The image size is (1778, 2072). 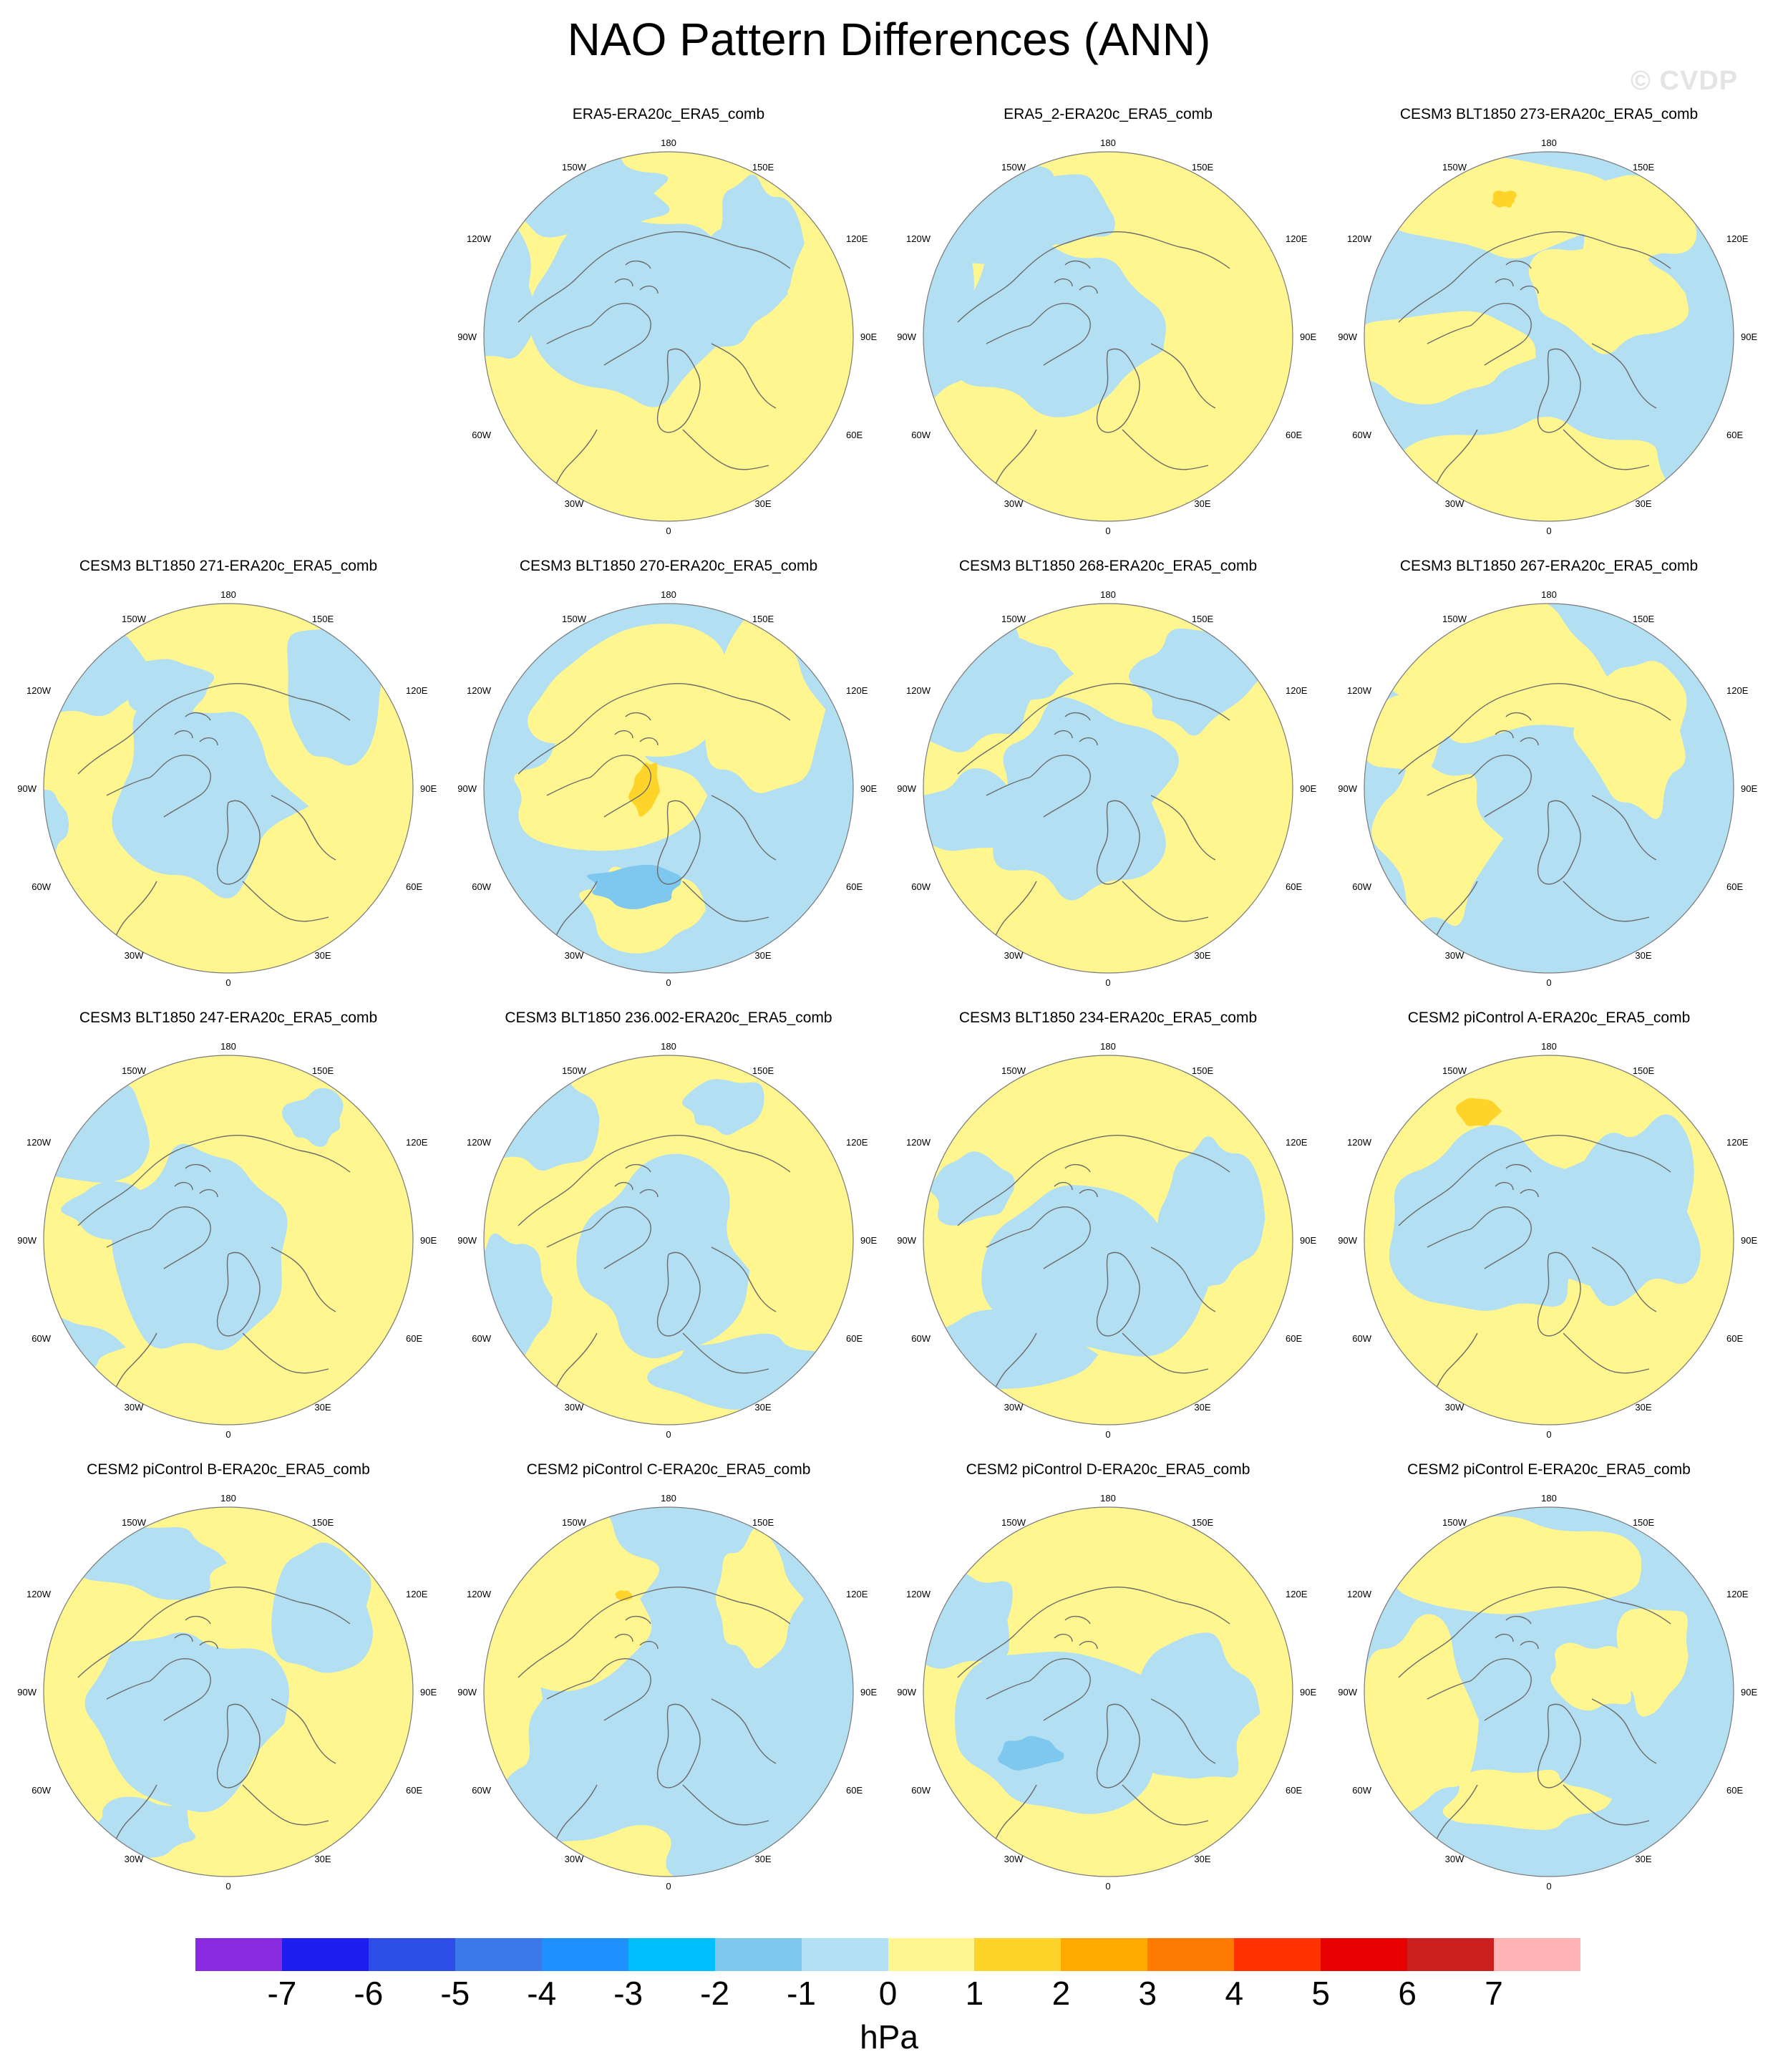 What do you see at coordinates (1108, 114) in the screenshot?
I see `panel-title: ERA5_2-ERA20c_ERA5_comb` at bounding box center [1108, 114].